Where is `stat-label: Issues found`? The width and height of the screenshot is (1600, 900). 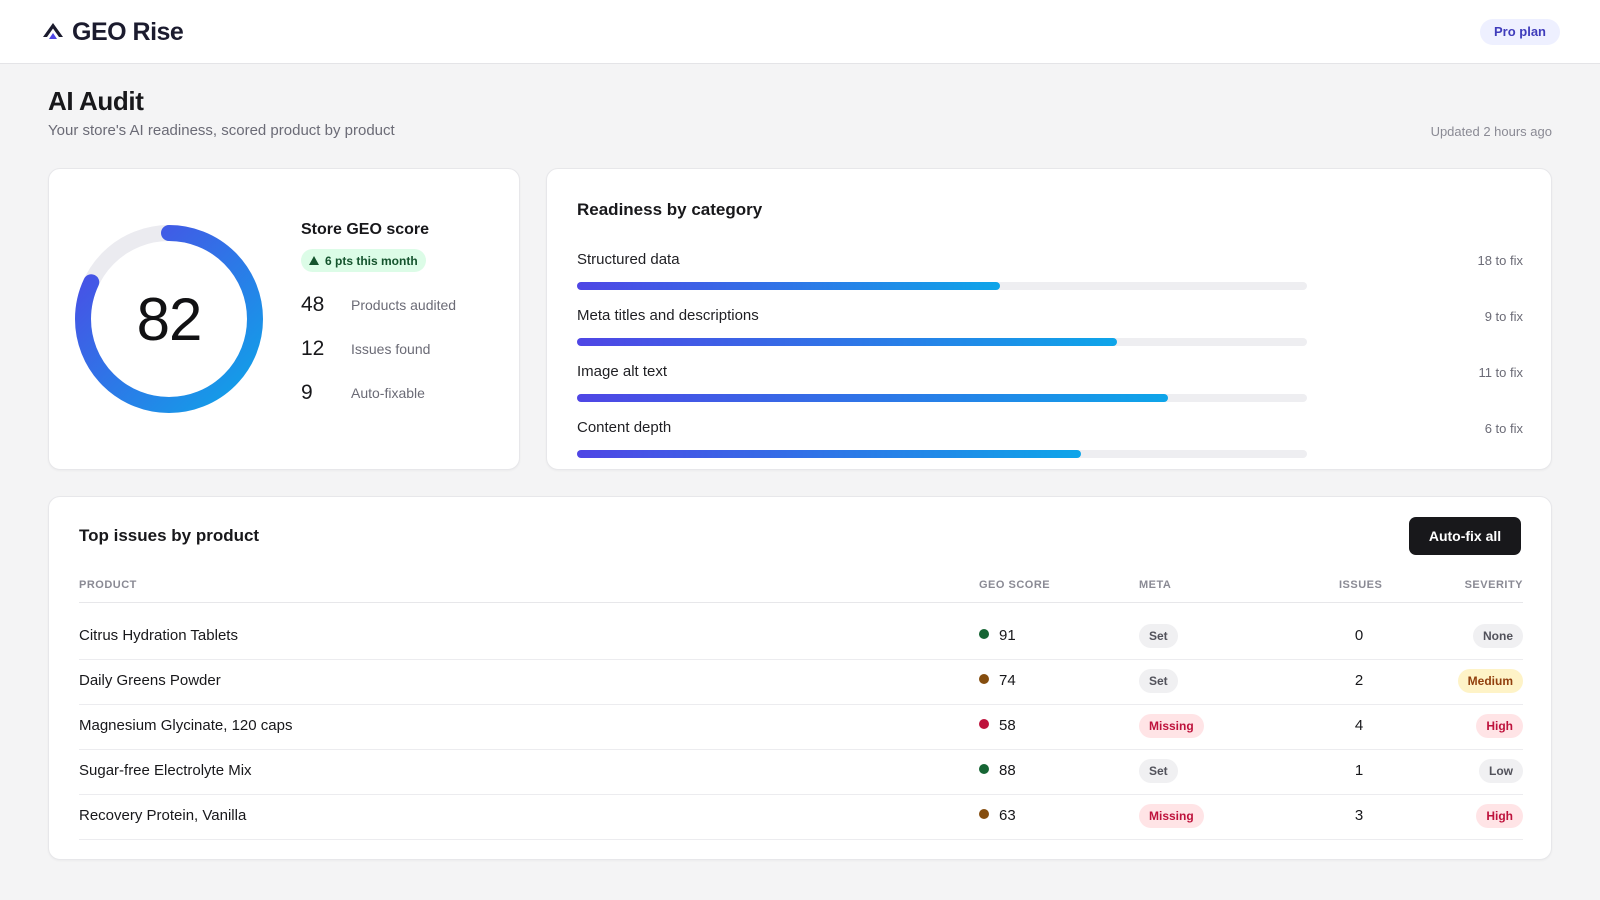
stat-label: Issues found is located at coordinates (391, 349).